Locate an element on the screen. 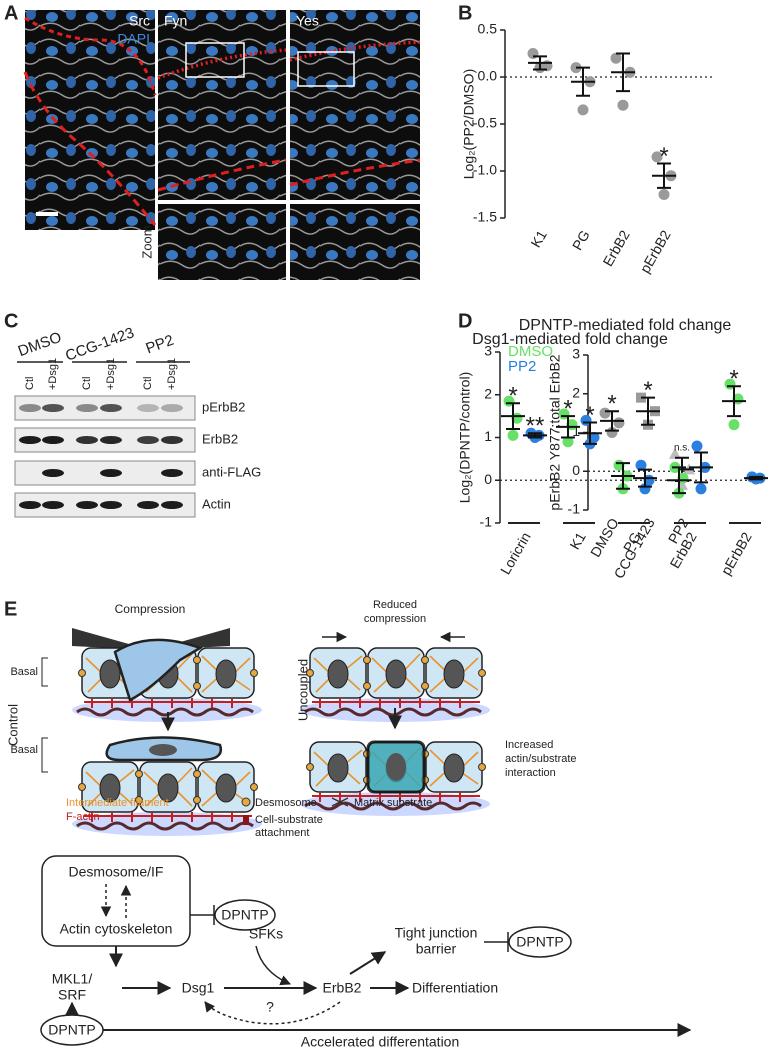 The height and width of the screenshot is (1050, 768). legend-label: PP2 is located at coordinates (522, 366).